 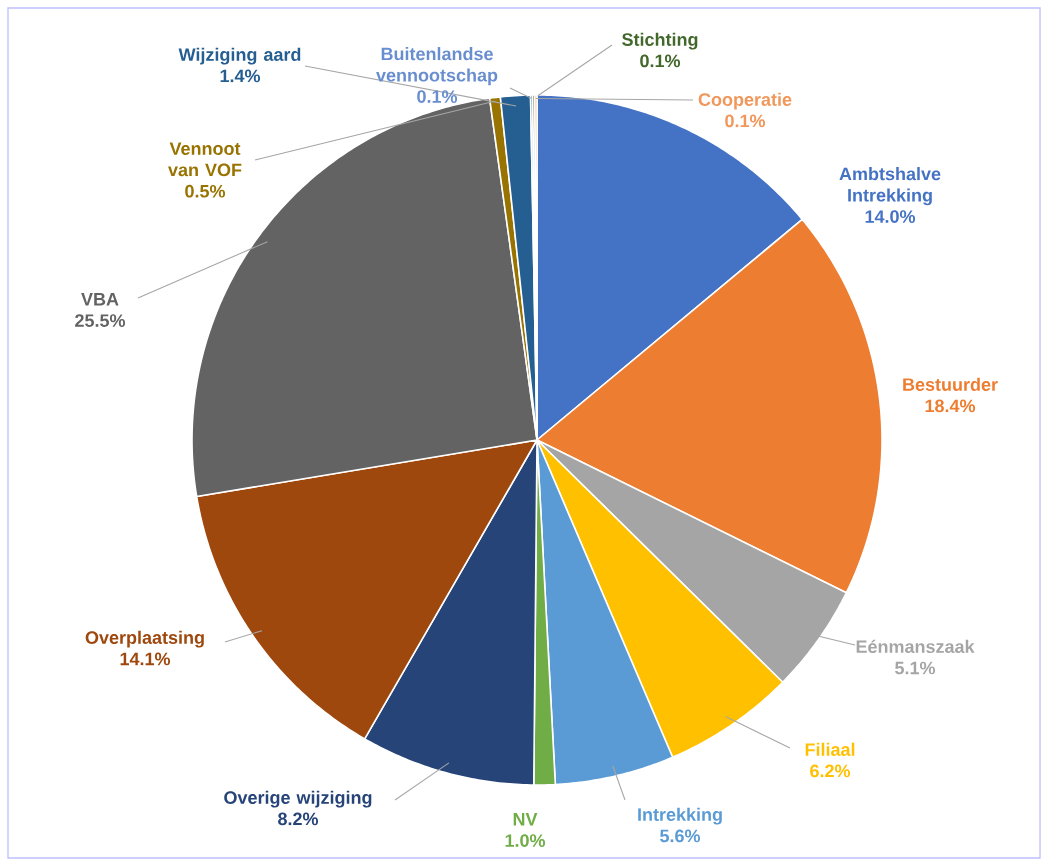 What do you see at coordinates (298, 819) in the screenshot?
I see `data-label: 8.2%` at bounding box center [298, 819].